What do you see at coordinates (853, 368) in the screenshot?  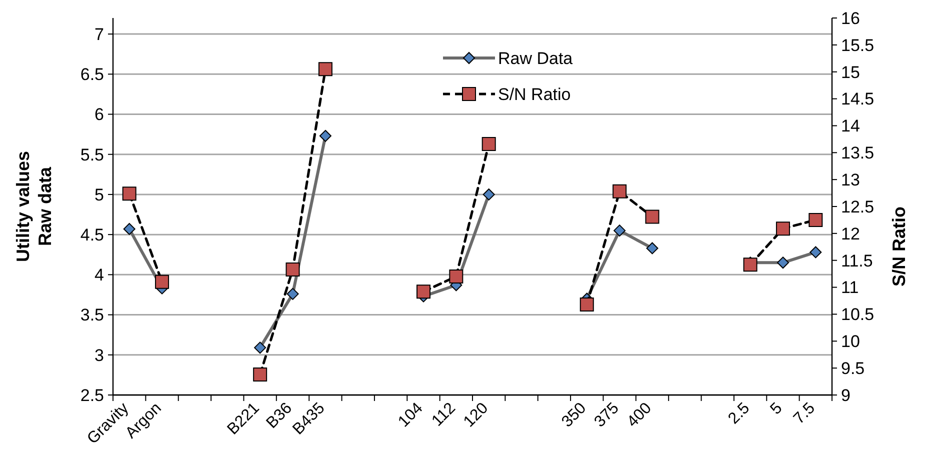 I see `y2-tick-label: 9.5` at bounding box center [853, 368].